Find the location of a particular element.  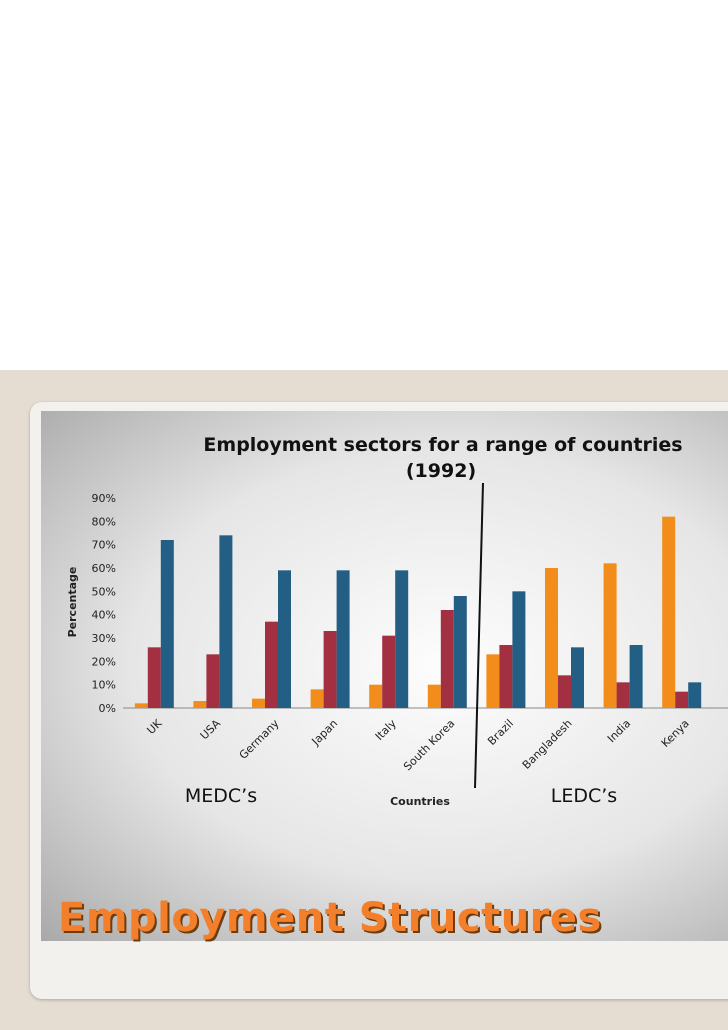

y-tick-label: 80% is located at coordinates (104, 521).